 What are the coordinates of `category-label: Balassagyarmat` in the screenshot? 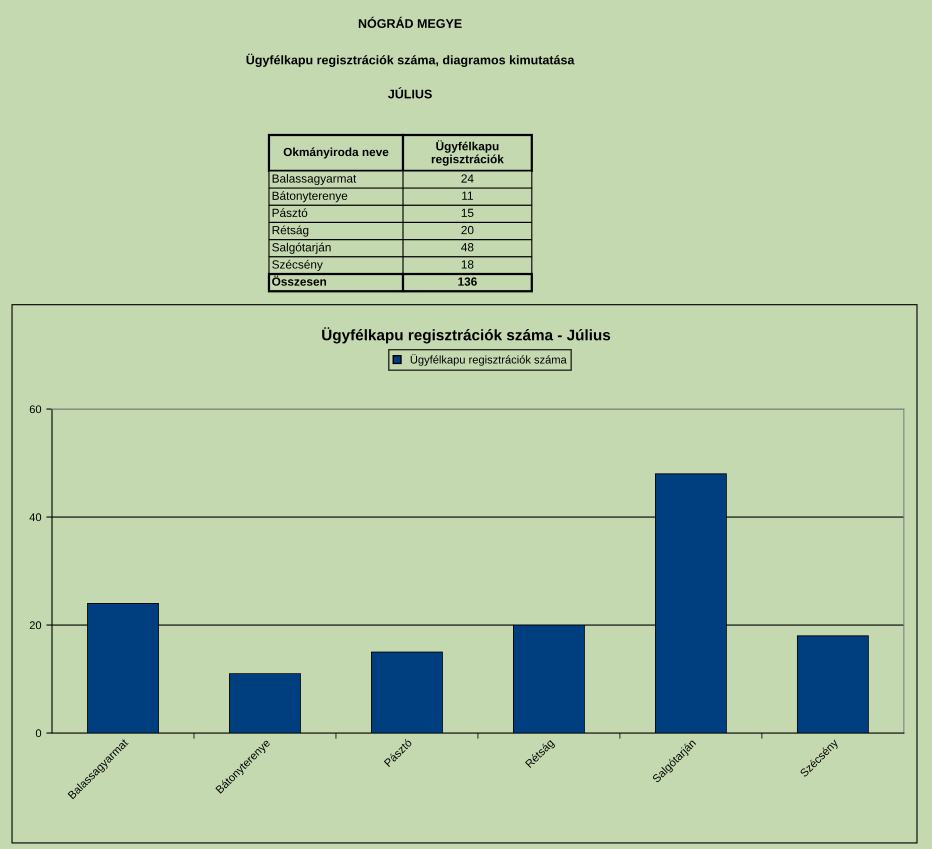 It's located at (314, 180).